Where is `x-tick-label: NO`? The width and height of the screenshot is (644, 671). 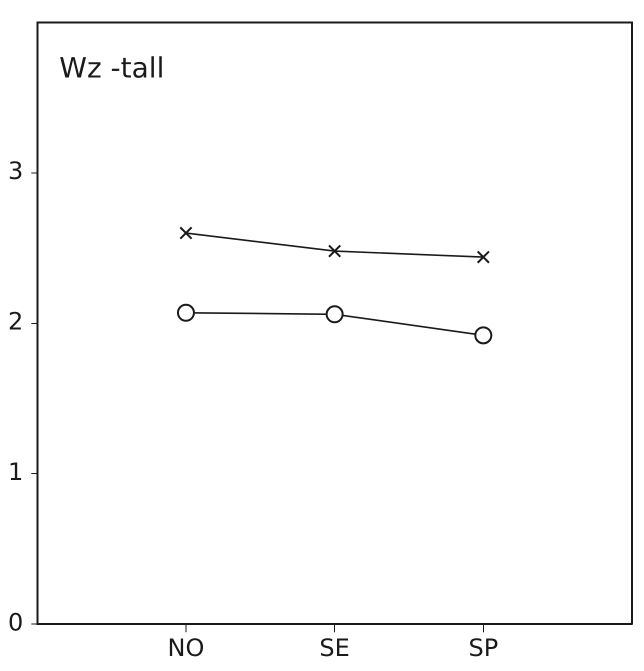 x-tick-label: NO is located at coordinates (186, 648).